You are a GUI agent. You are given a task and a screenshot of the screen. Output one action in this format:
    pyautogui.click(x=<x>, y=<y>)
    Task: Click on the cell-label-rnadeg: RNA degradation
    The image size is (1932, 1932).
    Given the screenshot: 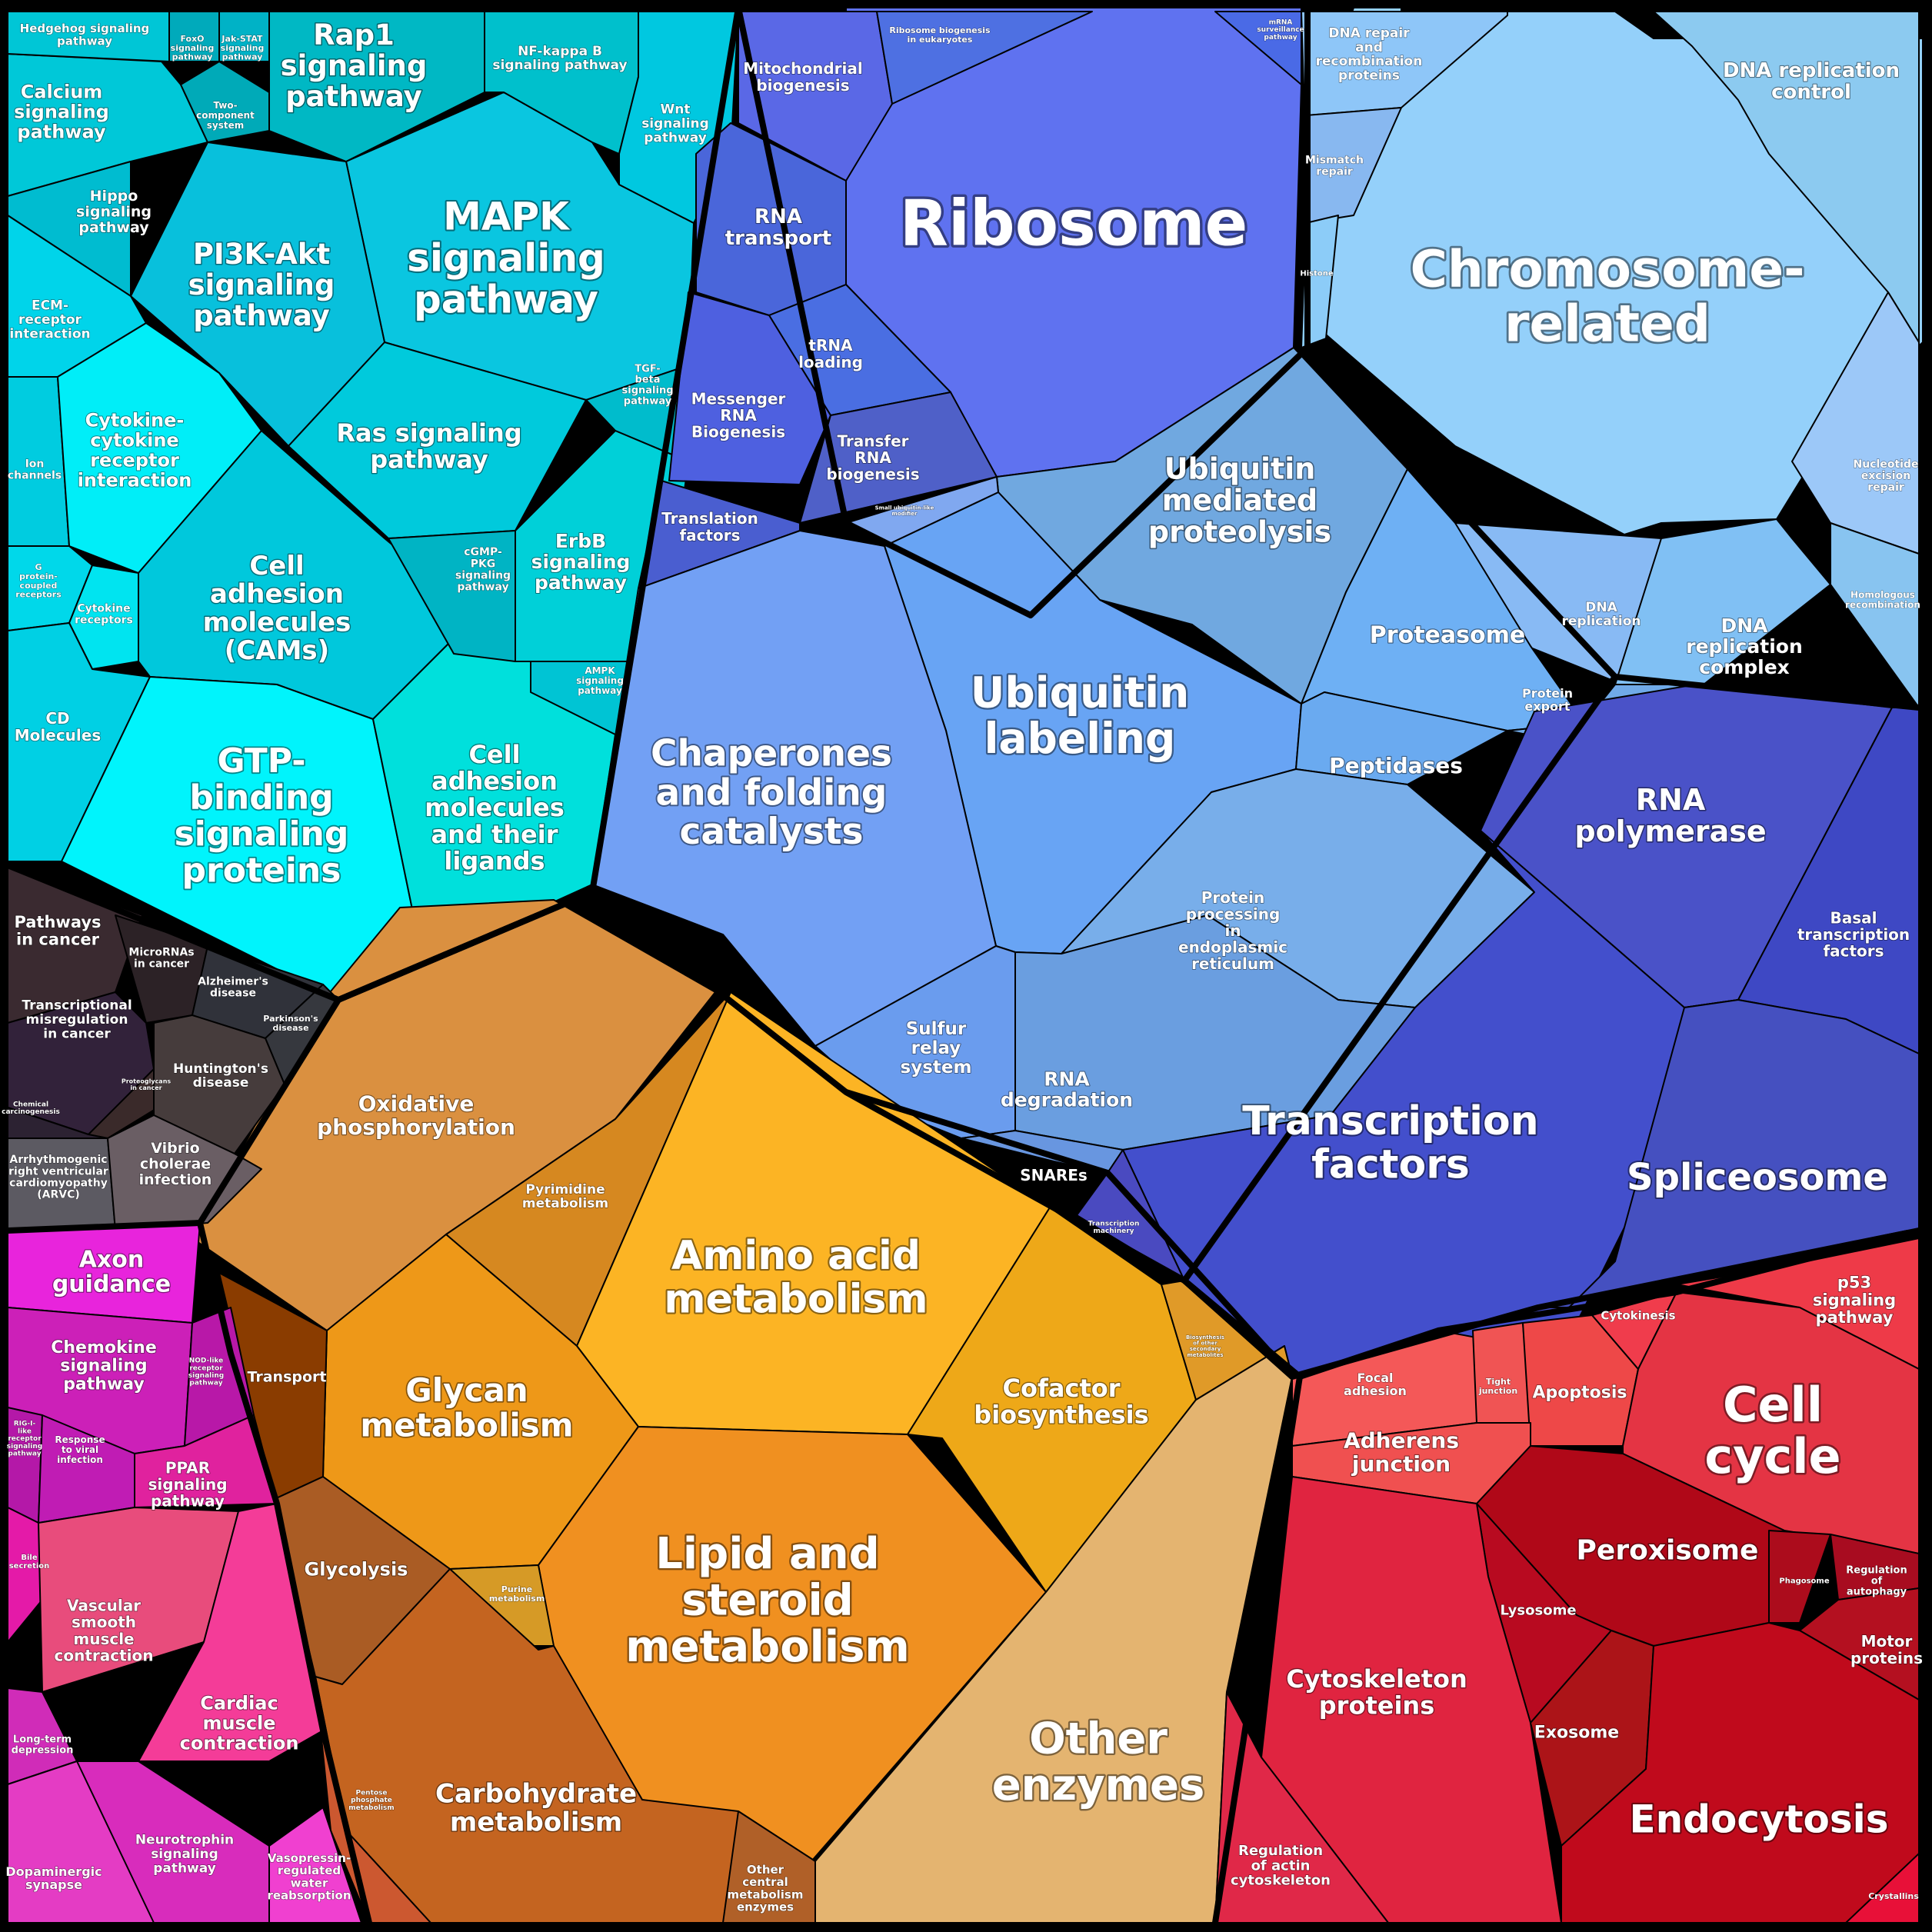 What is the action you would take?
    pyautogui.click(x=1067, y=1089)
    